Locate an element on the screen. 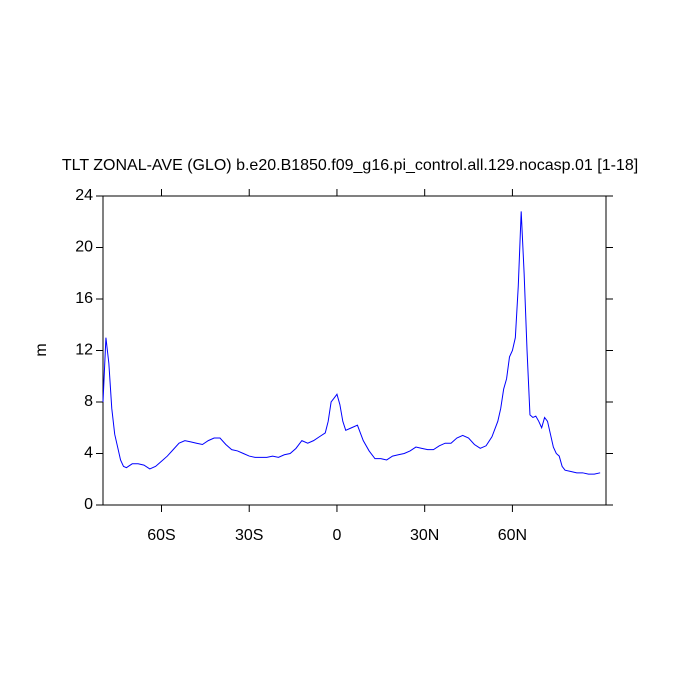 The image size is (700, 700). y-axis-label: m is located at coordinates (41, 349).